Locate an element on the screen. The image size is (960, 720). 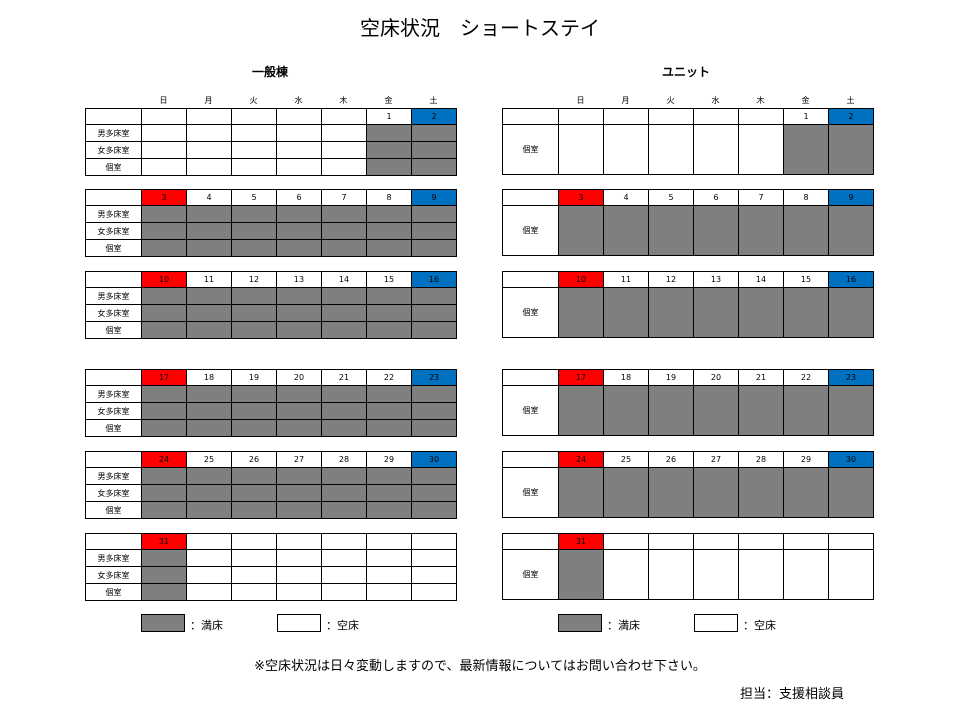
date-cell: 30 is located at coordinates (851, 459).